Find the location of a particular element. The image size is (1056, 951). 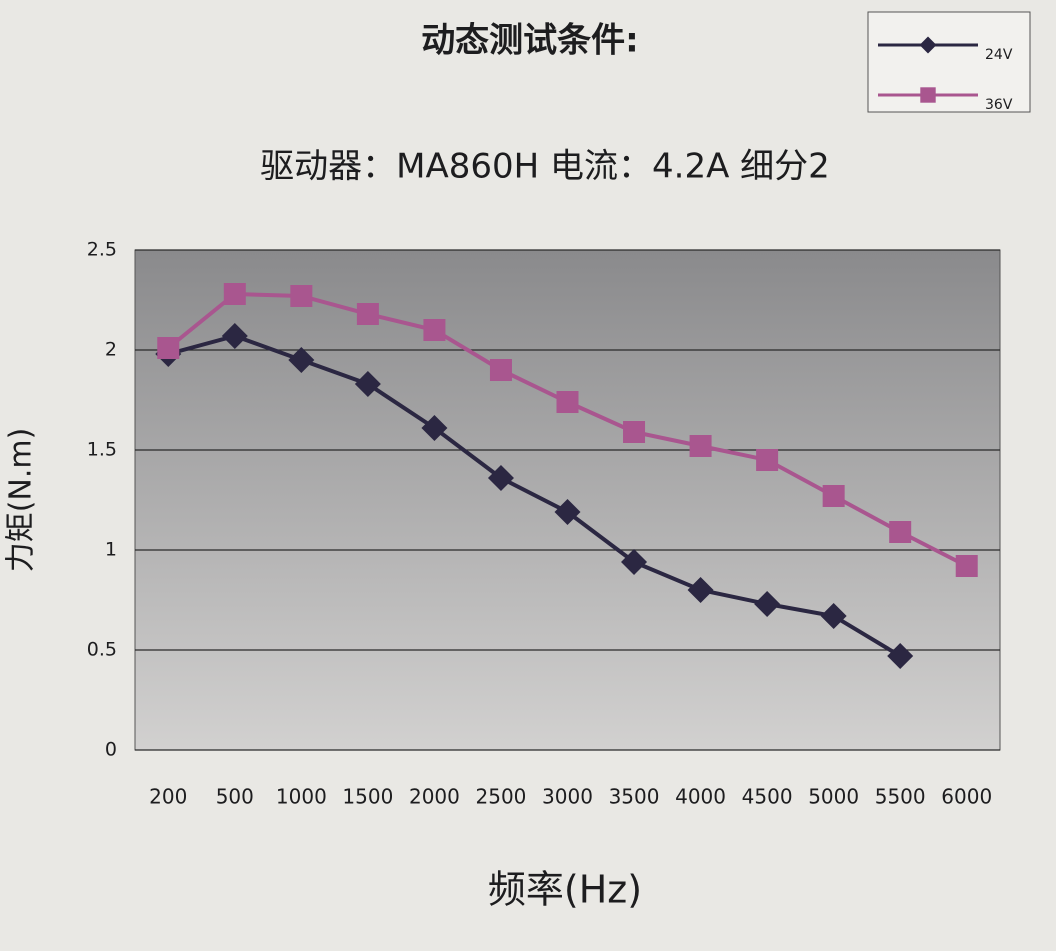

y-tick-label: 1 is located at coordinates (111, 550).